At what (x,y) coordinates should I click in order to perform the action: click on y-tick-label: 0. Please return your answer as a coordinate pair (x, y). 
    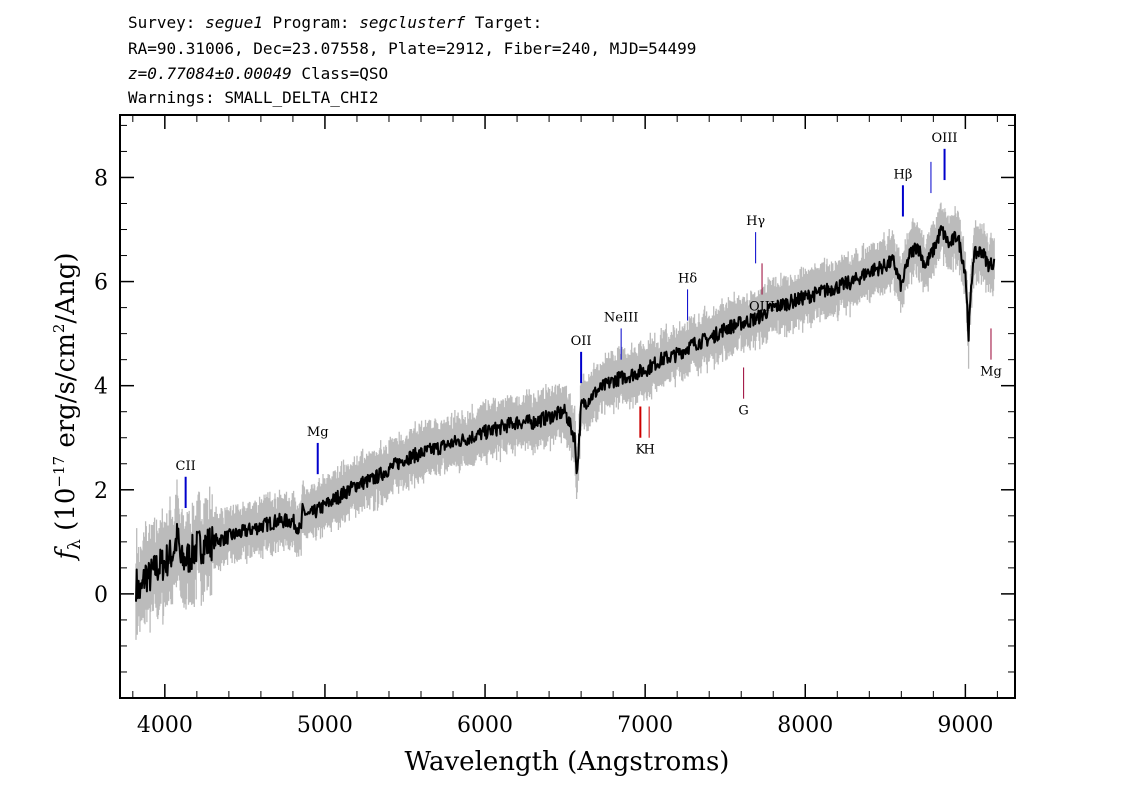
    Looking at the image, I should click on (101, 595).